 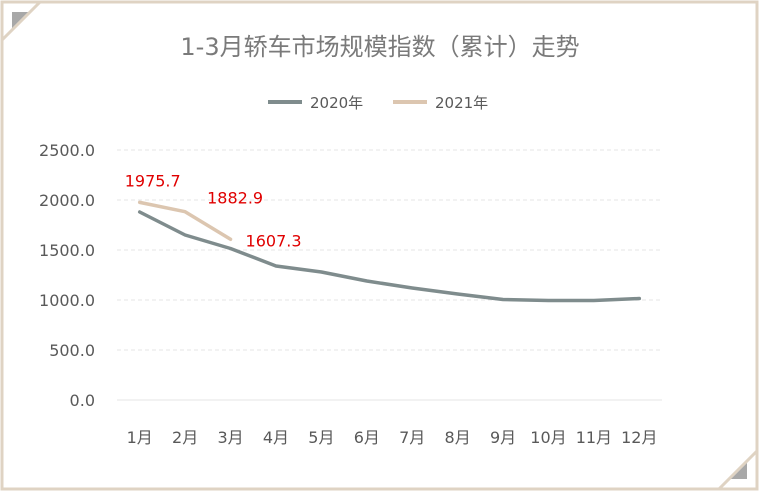 I want to click on chart-title: 1-3月轿车市场规模指数（累计）走势, so click(x=379, y=47).